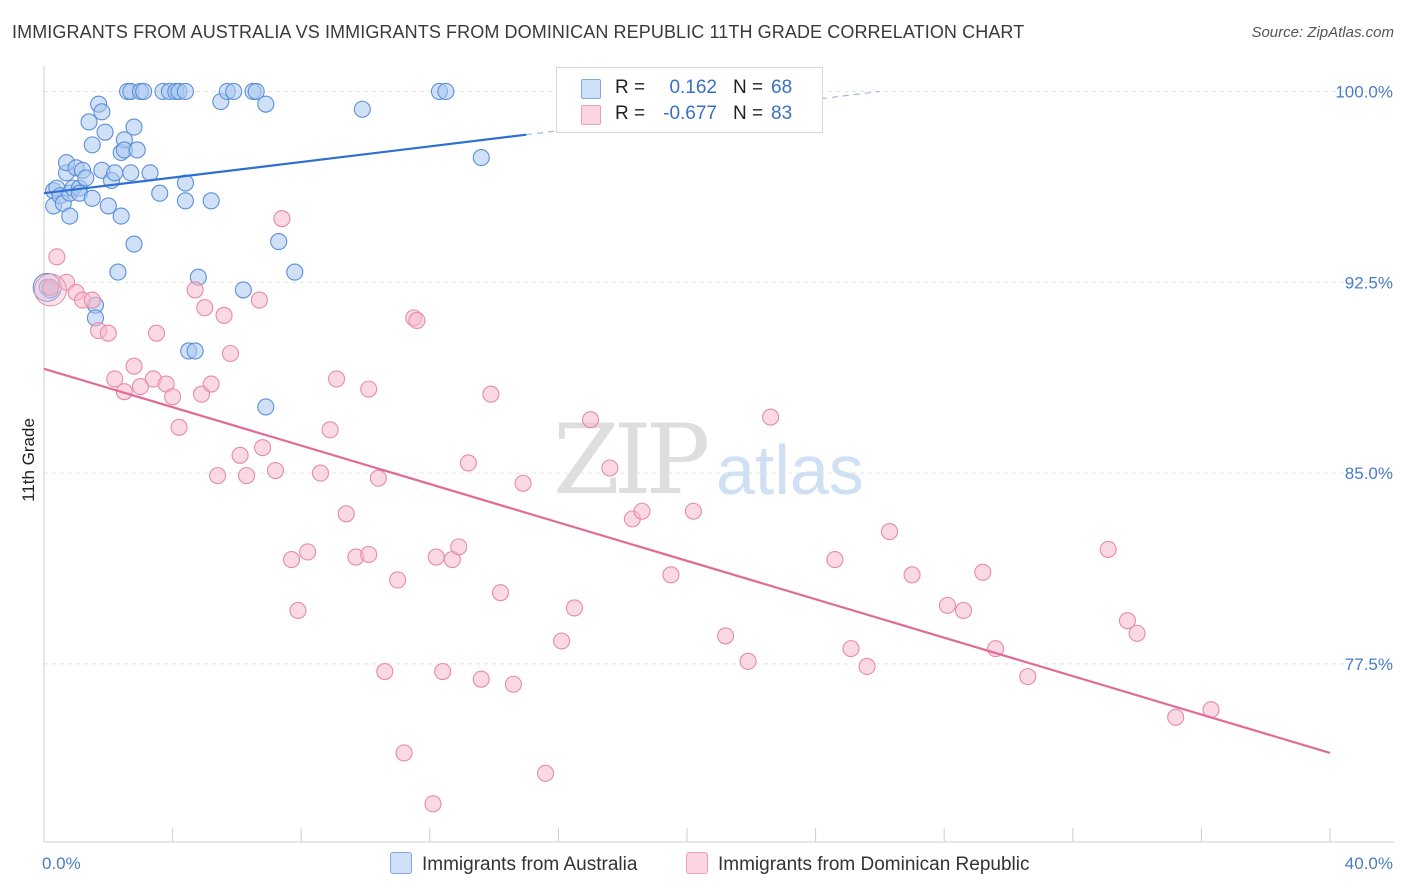 This screenshot has height=892, width=1406. What do you see at coordinates (631, 460) in the screenshot?
I see `watermark-zip: ZIP` at bounding box center [631, 460].